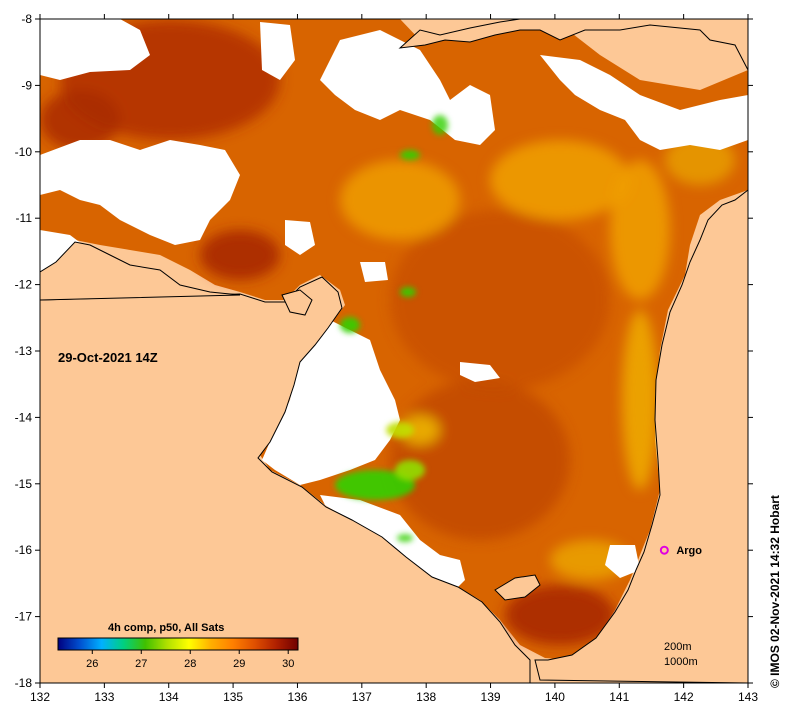  What do you see at coordinates (166, 628) in the screenshot?
I see `colorbar-title: 4h comp, p50, All Sats` at bounding box center [166, 628].